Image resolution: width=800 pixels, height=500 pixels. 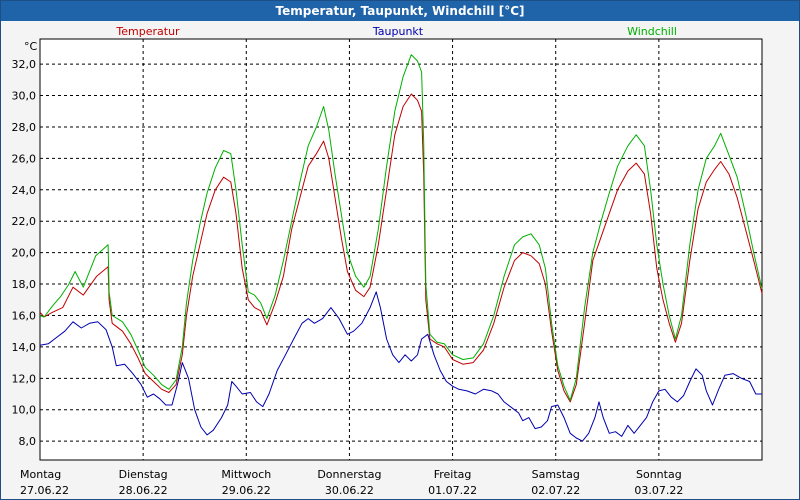 What do you see at coordinates (24, 158) in the screenshot?
I see `y-tick-label: 26,0` at bounding box center [24, 158].